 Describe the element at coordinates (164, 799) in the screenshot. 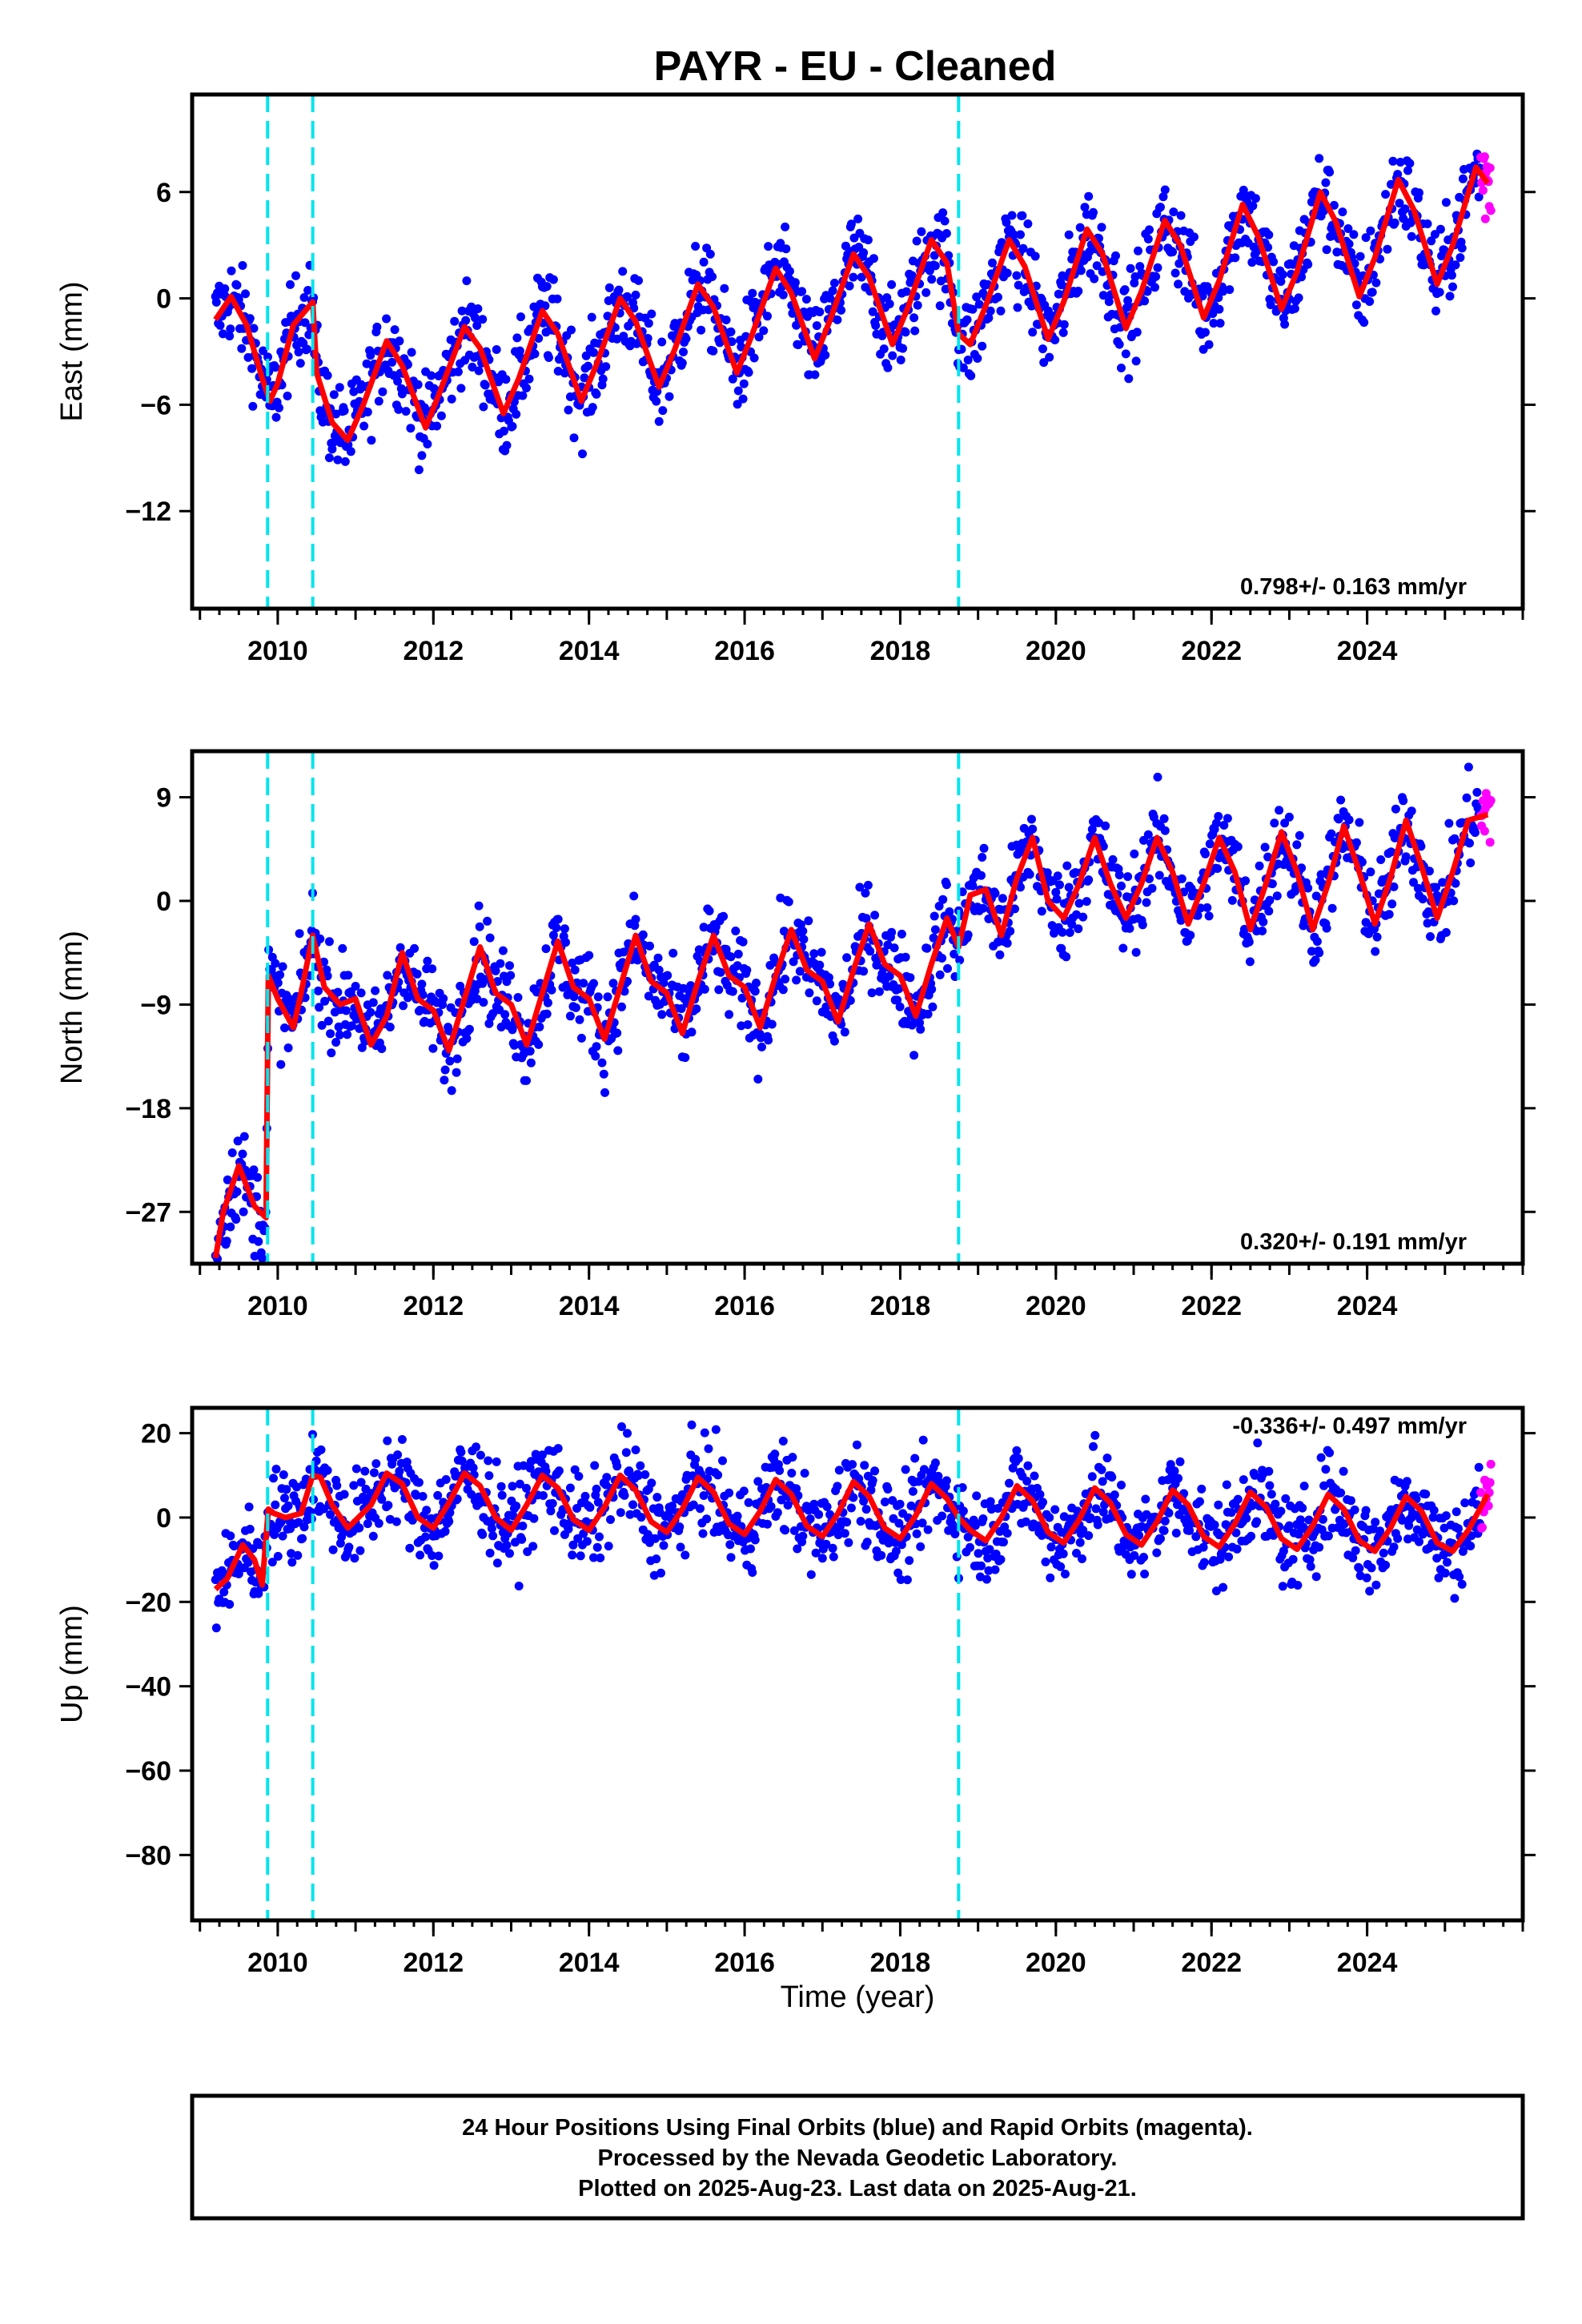

I see `y-tick-label: 9` at that location.